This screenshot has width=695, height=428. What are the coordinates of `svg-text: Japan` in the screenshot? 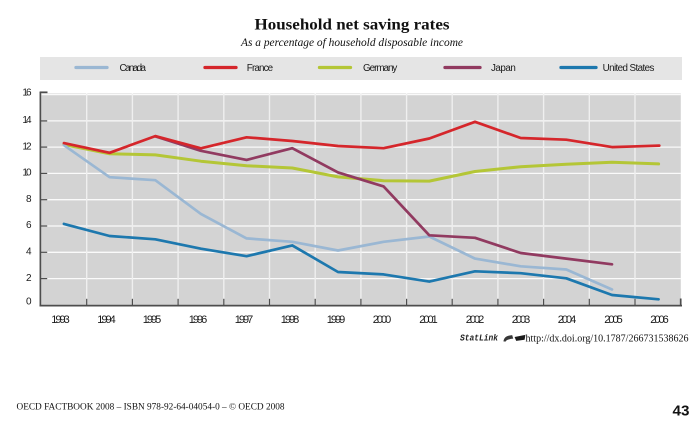 It's located at (503, 68).